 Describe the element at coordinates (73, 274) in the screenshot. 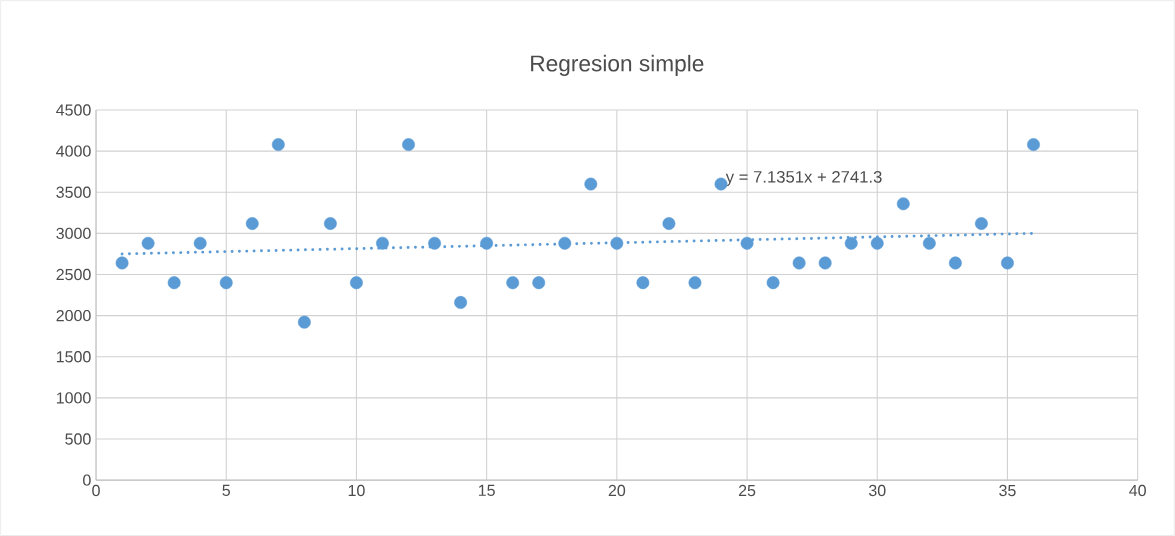

I see `y-tick-label: 2500` at that location.